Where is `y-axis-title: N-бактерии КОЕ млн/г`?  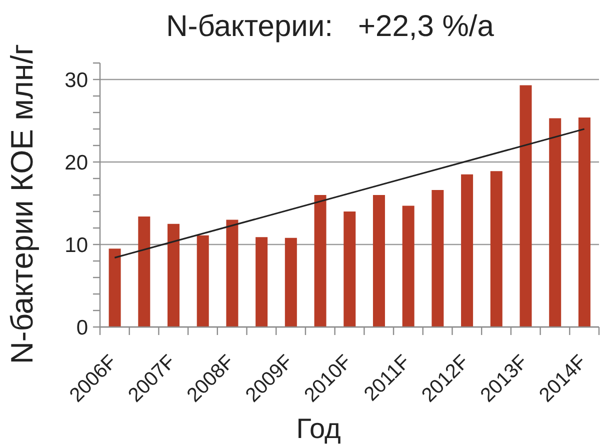 y-axis-title: N-бактерии КОЕ млн/г is located at coordinates (22, 204).